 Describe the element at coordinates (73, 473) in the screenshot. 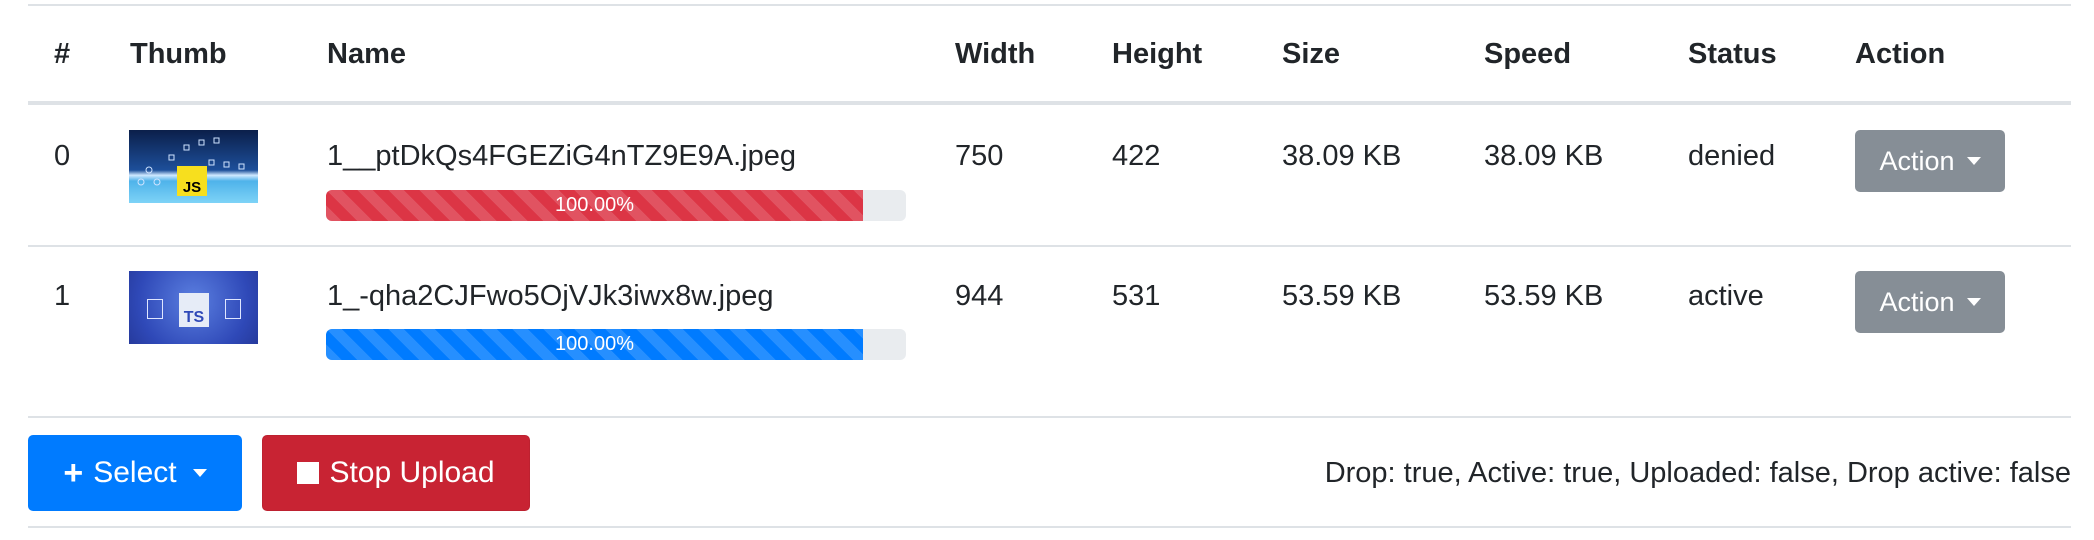

I see `plus-icon: +` at that location.